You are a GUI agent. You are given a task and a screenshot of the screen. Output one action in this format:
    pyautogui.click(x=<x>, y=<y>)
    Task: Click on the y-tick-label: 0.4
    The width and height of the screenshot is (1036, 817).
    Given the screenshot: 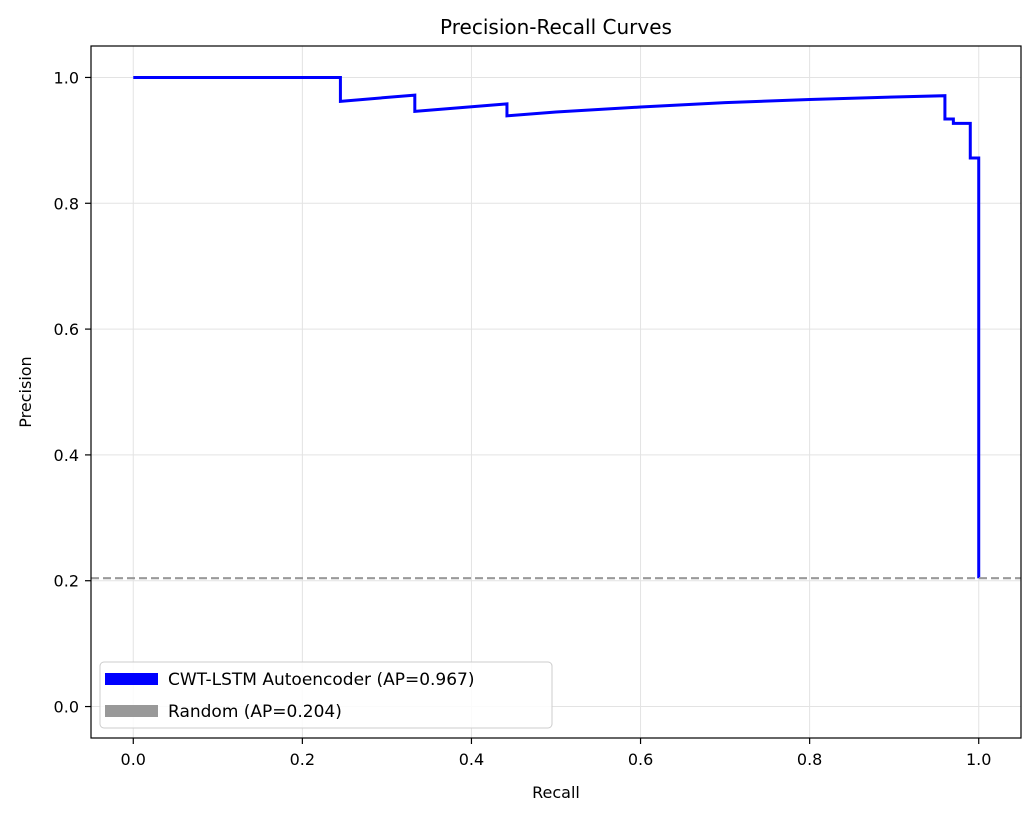 What is the action you would take?
    pyautogui.click(x=66, y=455)
    